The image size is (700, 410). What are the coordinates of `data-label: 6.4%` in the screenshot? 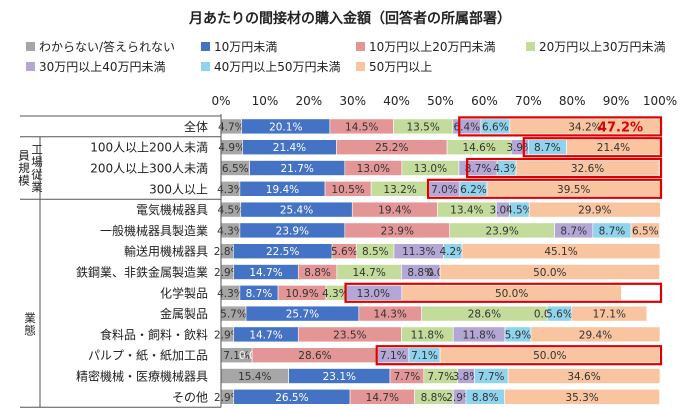 It's located at (466, 127).